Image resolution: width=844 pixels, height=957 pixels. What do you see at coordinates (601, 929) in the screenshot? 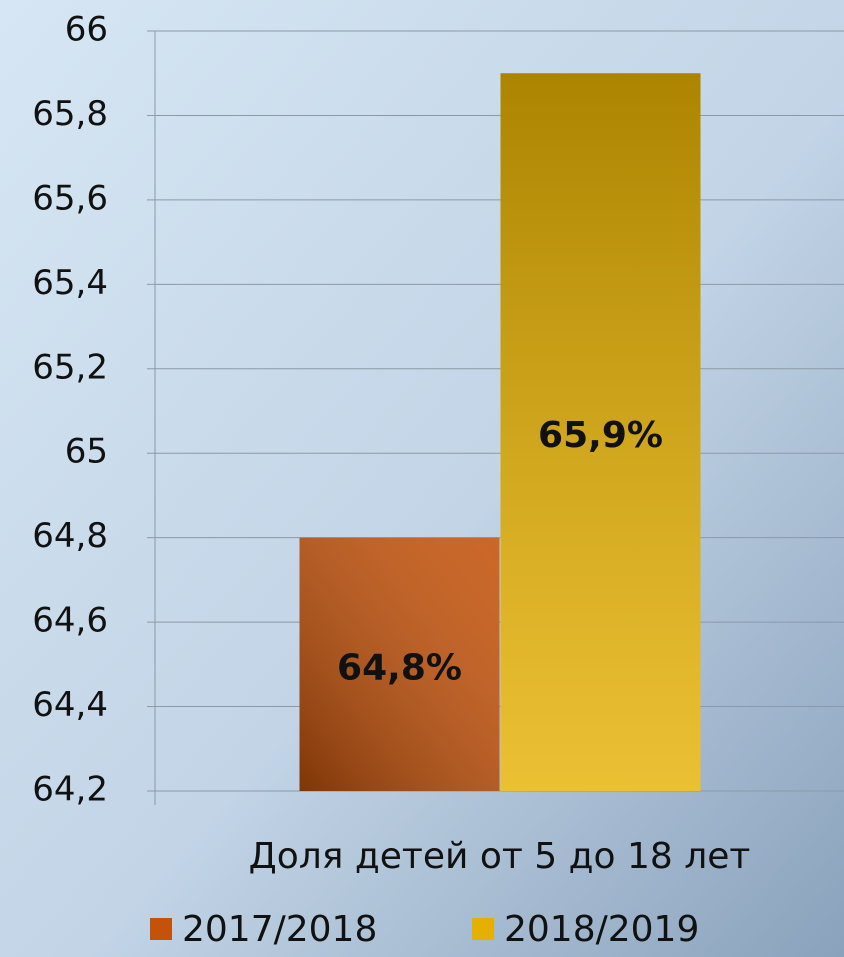
I see `legend-label: 2018/2019` at bounding box center [601, 929].